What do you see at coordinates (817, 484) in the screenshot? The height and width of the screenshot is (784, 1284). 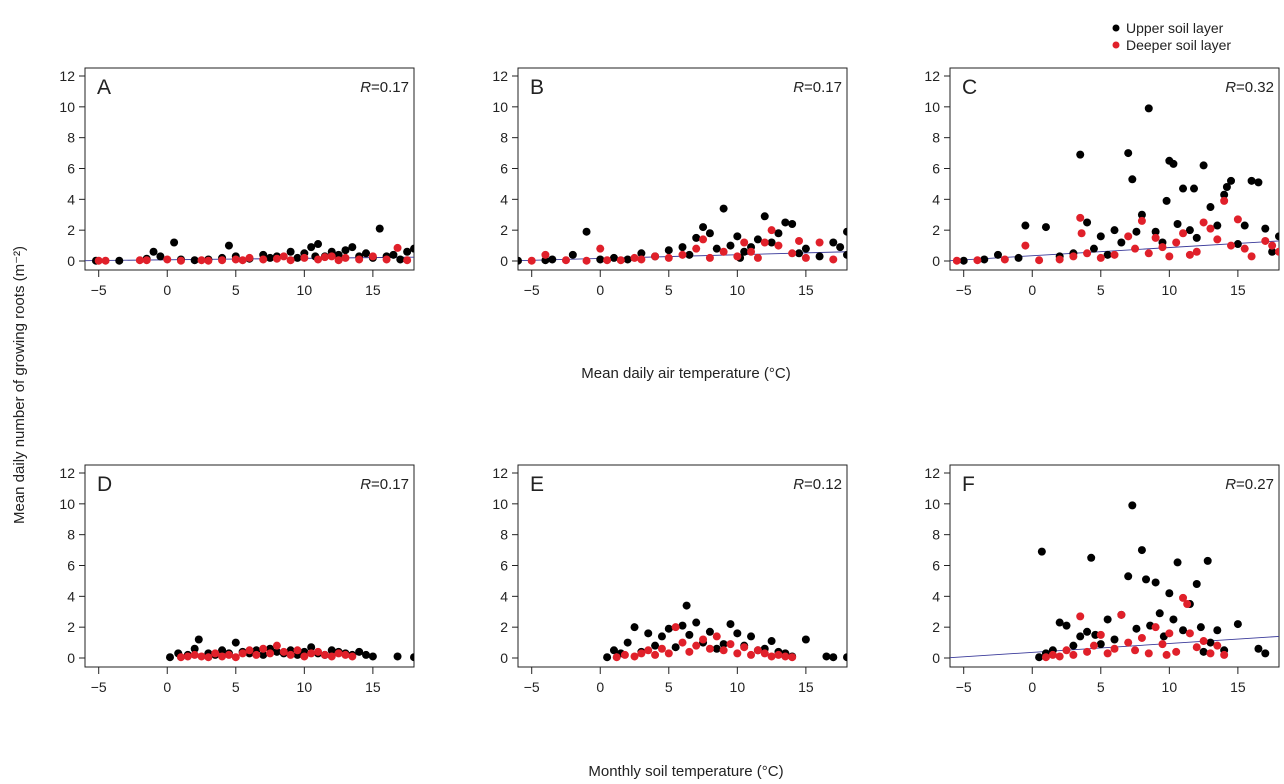 I see `r-value: R=0.12` at bounding box center [817, 484].